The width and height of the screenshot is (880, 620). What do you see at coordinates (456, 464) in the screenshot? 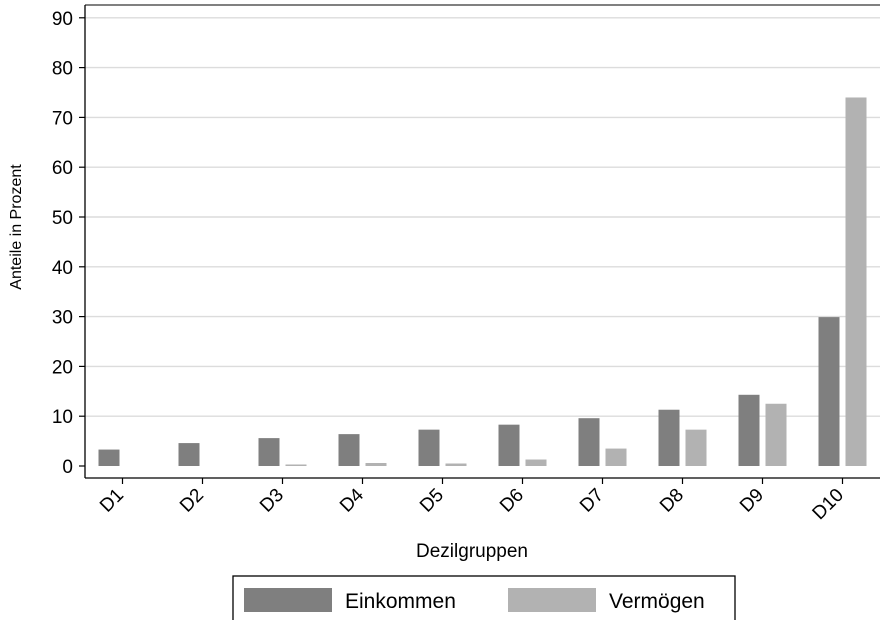
I see `bar-vermgen-d5` at bounding box center [456, 464].